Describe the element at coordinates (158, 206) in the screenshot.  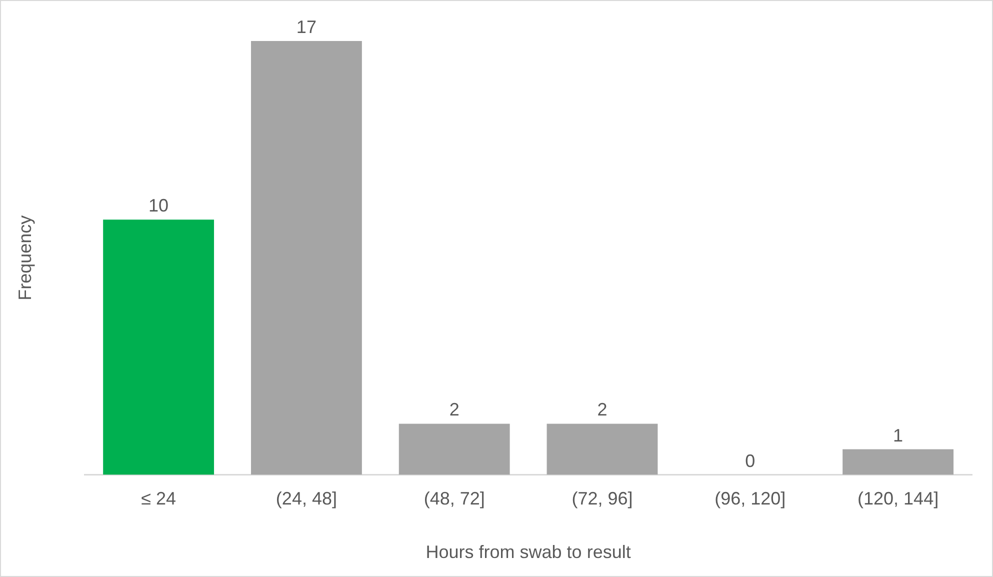
I see `data-label: 10` at that location.